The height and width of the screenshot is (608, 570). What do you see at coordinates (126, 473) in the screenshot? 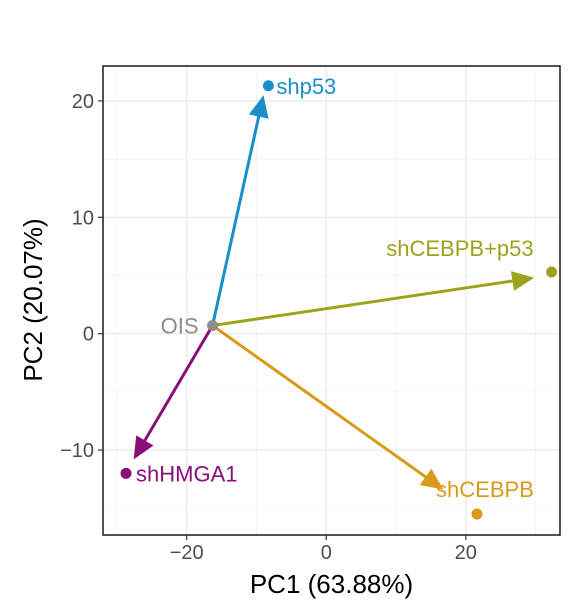
I see `point-shHMGA1` at bounding box center [126, 473].